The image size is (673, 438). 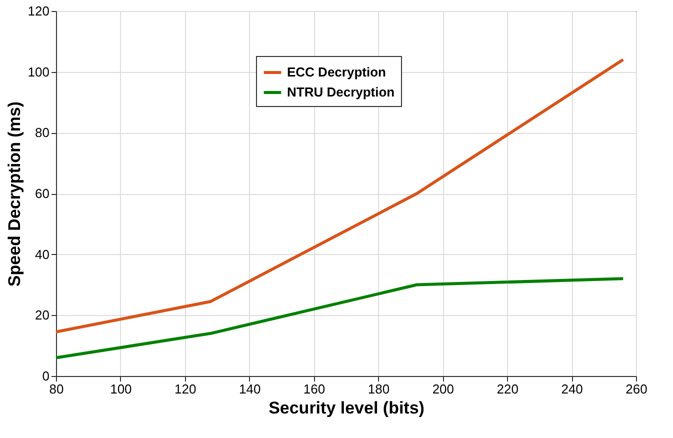 I want to click on y-tick-label: 0, so click(x=46, y=376).